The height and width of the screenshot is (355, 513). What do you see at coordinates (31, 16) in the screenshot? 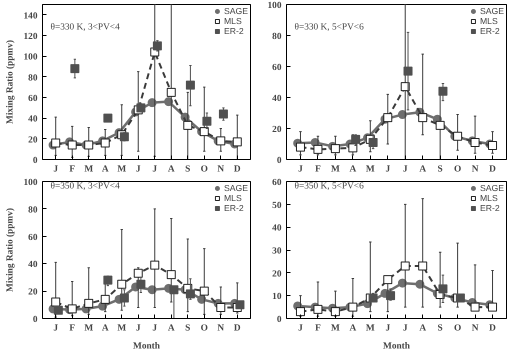
I see `y-tick-label: 140` at bounding box center [31, 16].